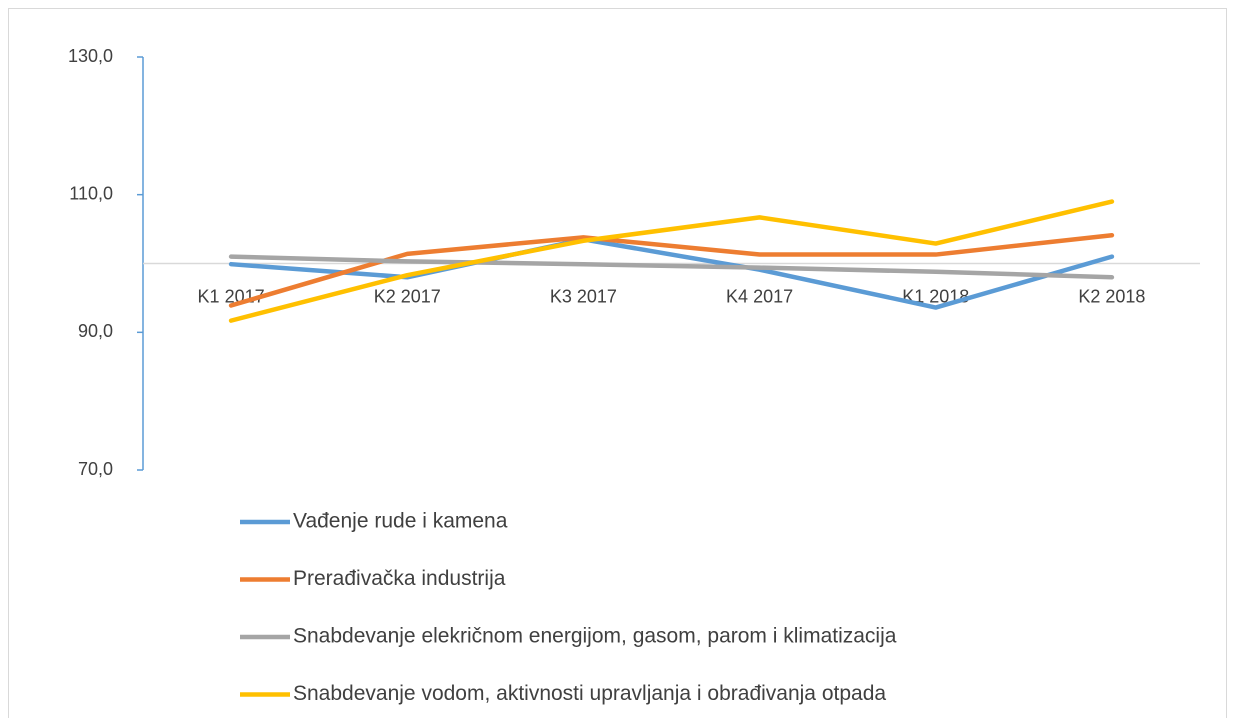 This screenshot has height=718, width=1238. What do you see at coordinates (583, 296) in the screenshot?
I see `x-tick-label: K3 2017` at bounding box center [583, 296].